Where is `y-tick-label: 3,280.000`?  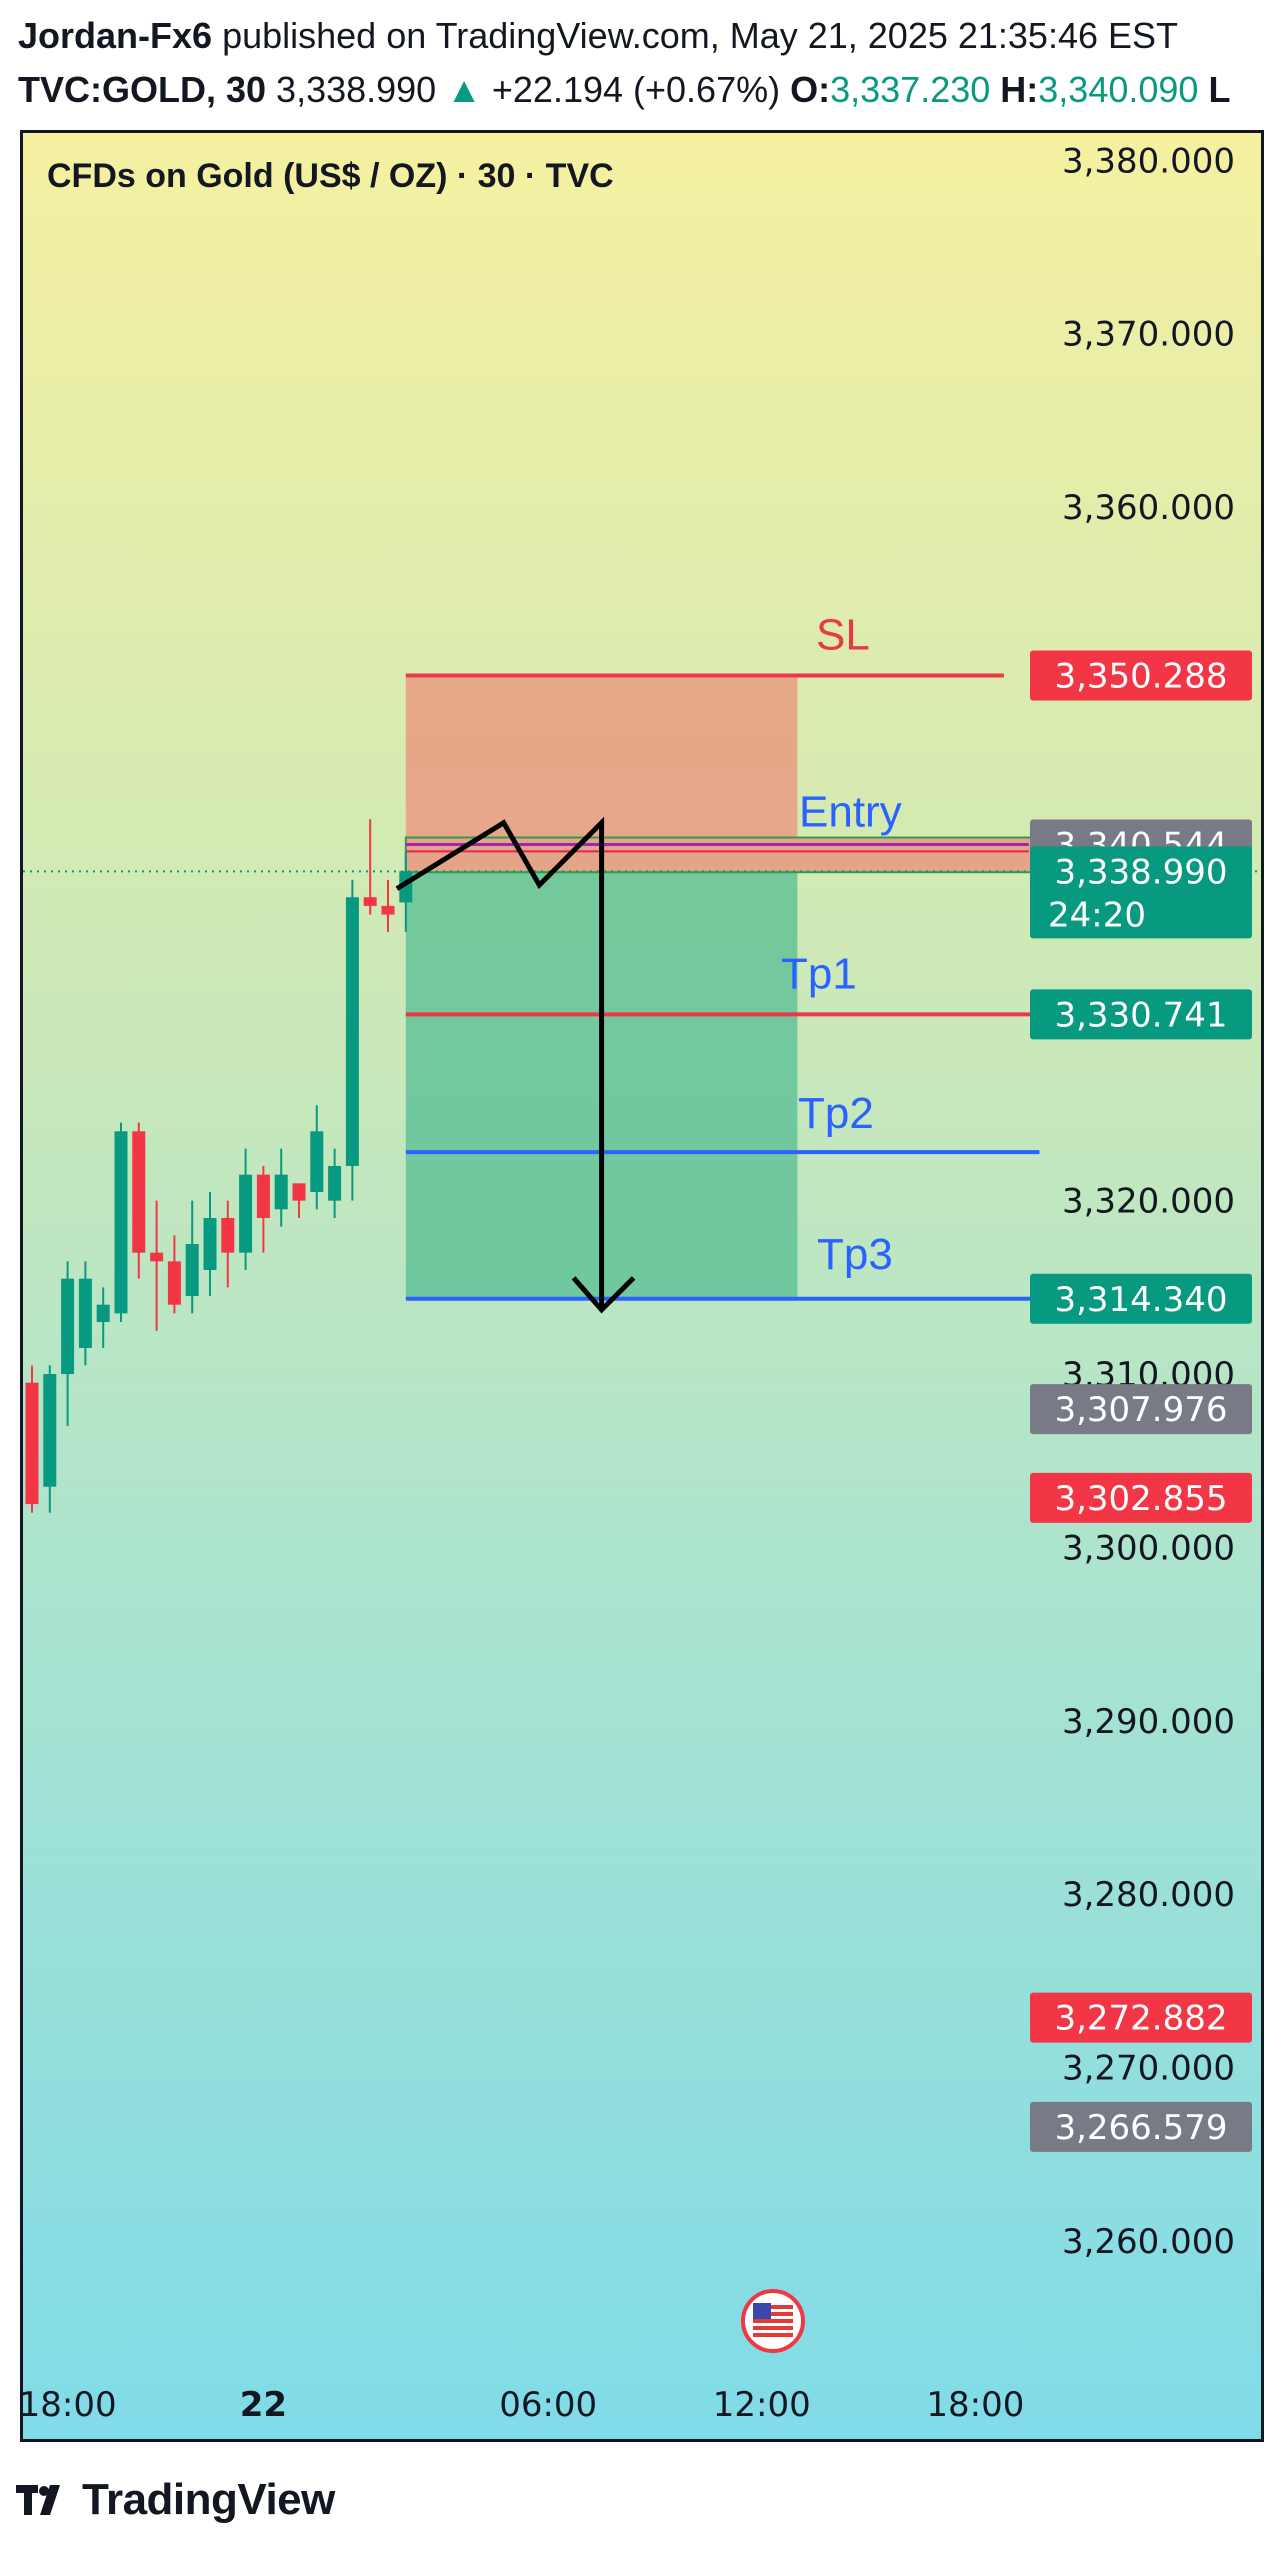
y-tick-label: 3,280.000 is located at coordinates (1148, 1895).